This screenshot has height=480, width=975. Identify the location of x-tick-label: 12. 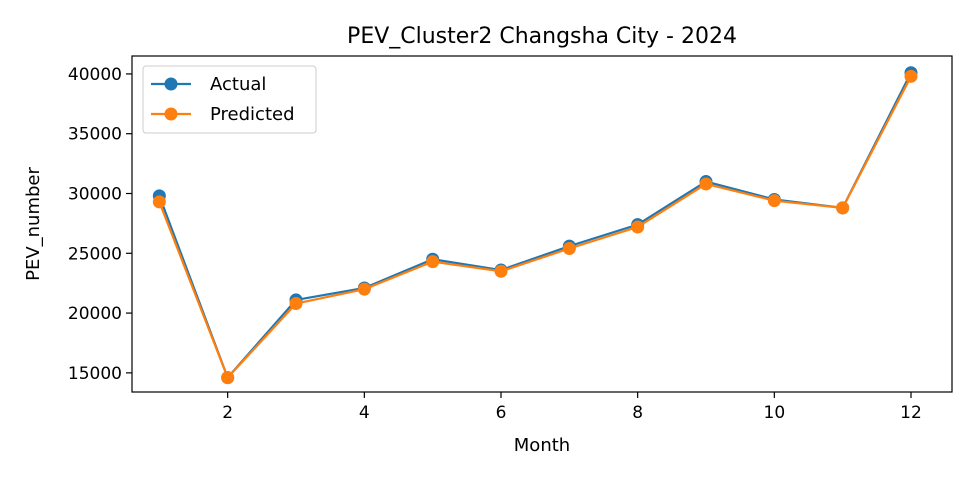
(911, 413).